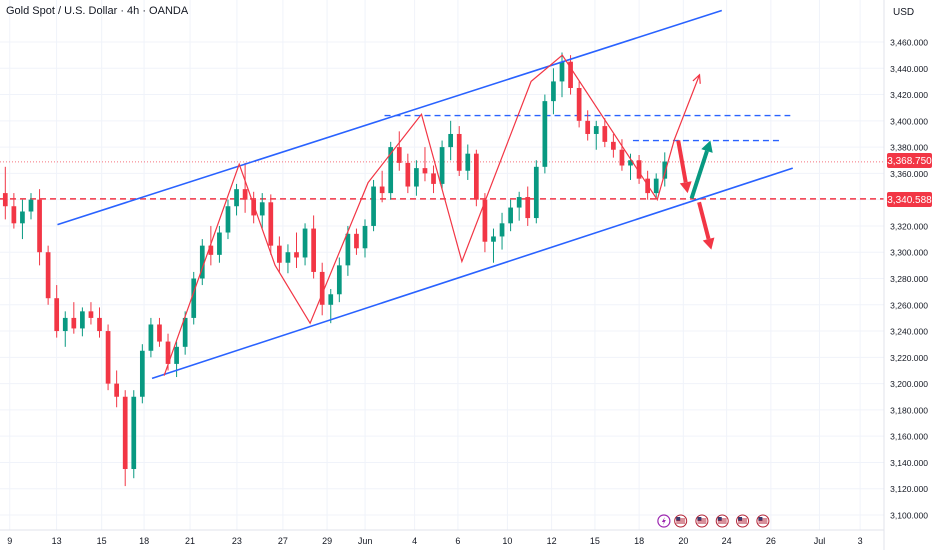 The image size is (932, 555). Describe the element at coordinates (909, 332) in the screenshot. I see `price-tick-label: 3,240.000` at that location.